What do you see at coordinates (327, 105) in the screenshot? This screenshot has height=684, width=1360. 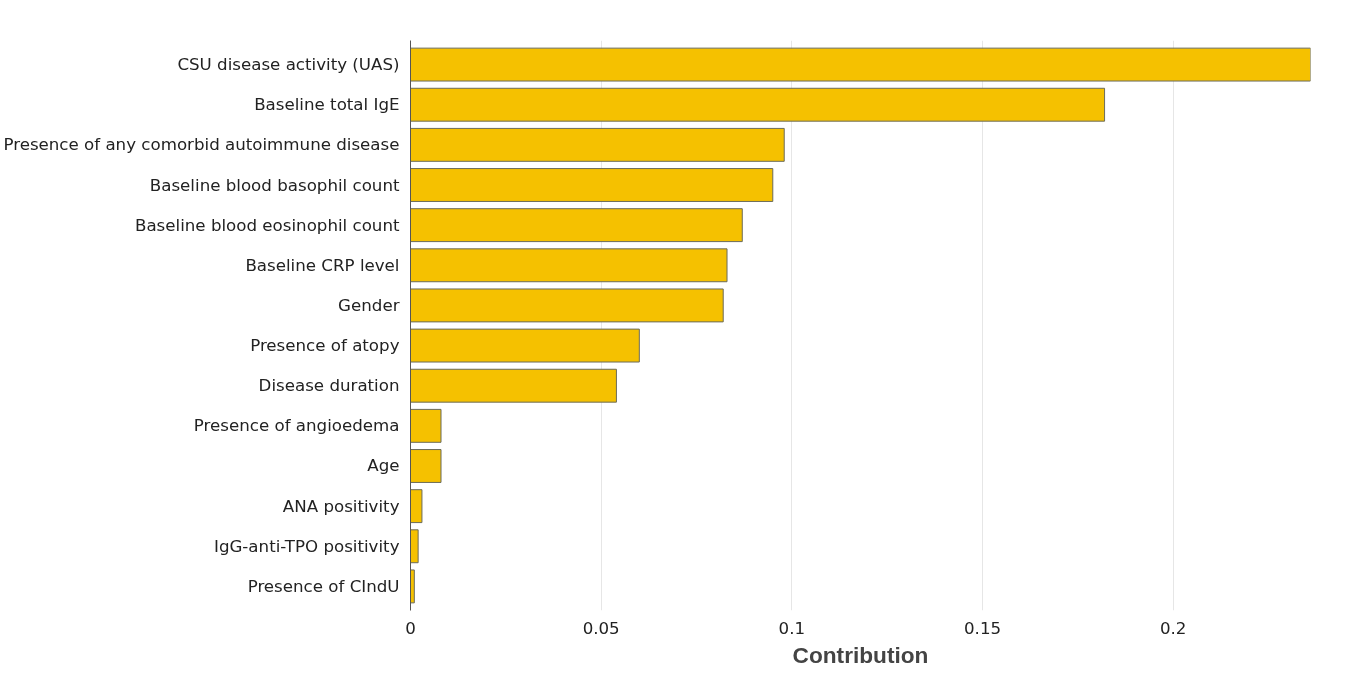 I see `y-tick-label: Baseline total IgE` at bounding box center [327, 105].